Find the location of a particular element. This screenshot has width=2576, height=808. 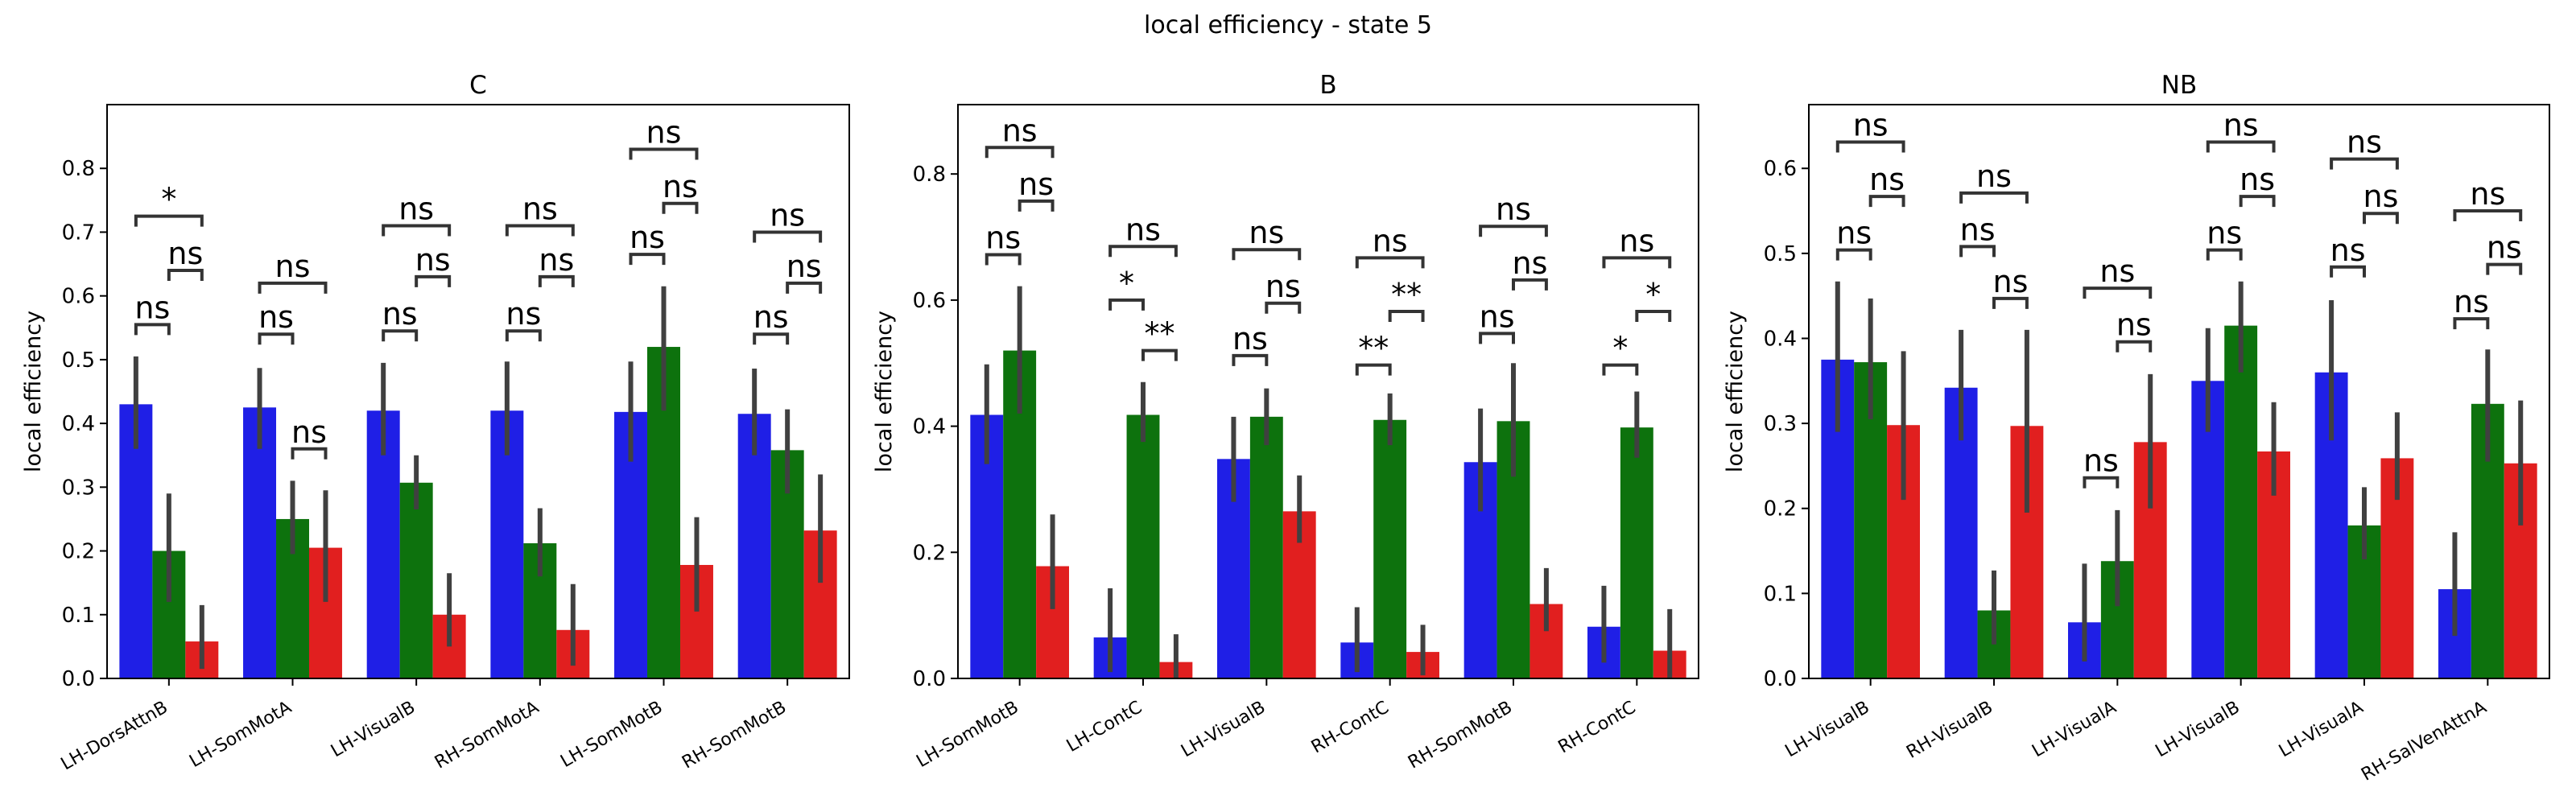

x-tick-label: LH-ContC is located at coordinates (1104, 727).